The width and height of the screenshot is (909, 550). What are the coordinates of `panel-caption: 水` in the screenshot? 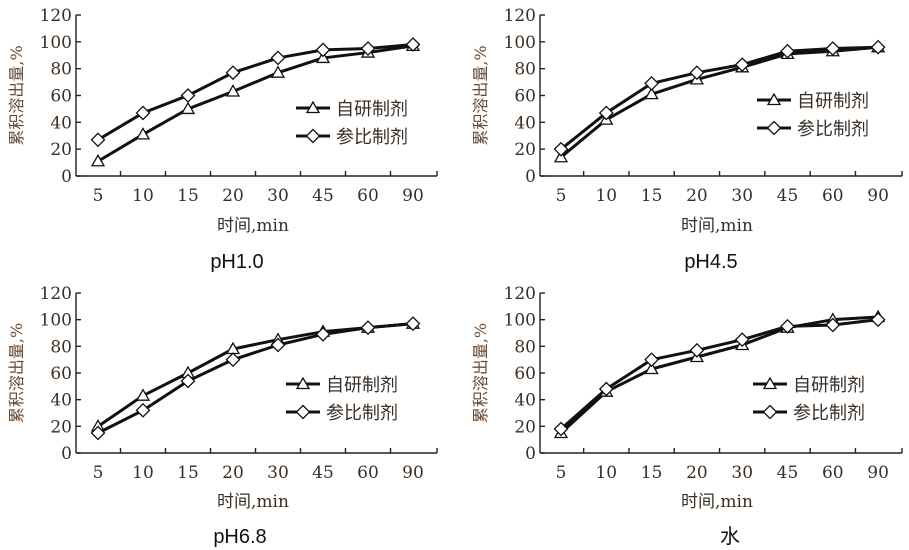 It's located at (730, 536).